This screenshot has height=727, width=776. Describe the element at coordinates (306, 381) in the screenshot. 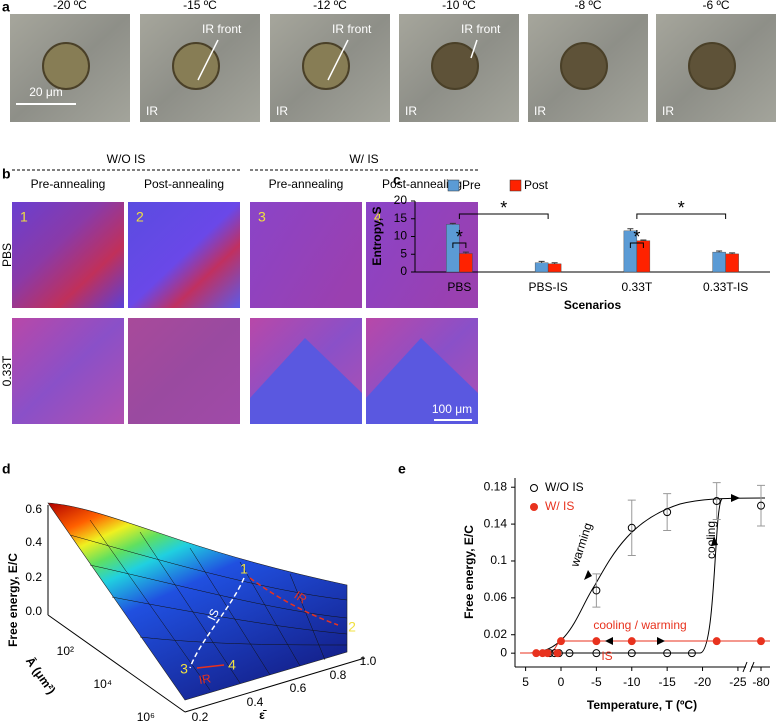

I see `crystal-region` at that location.